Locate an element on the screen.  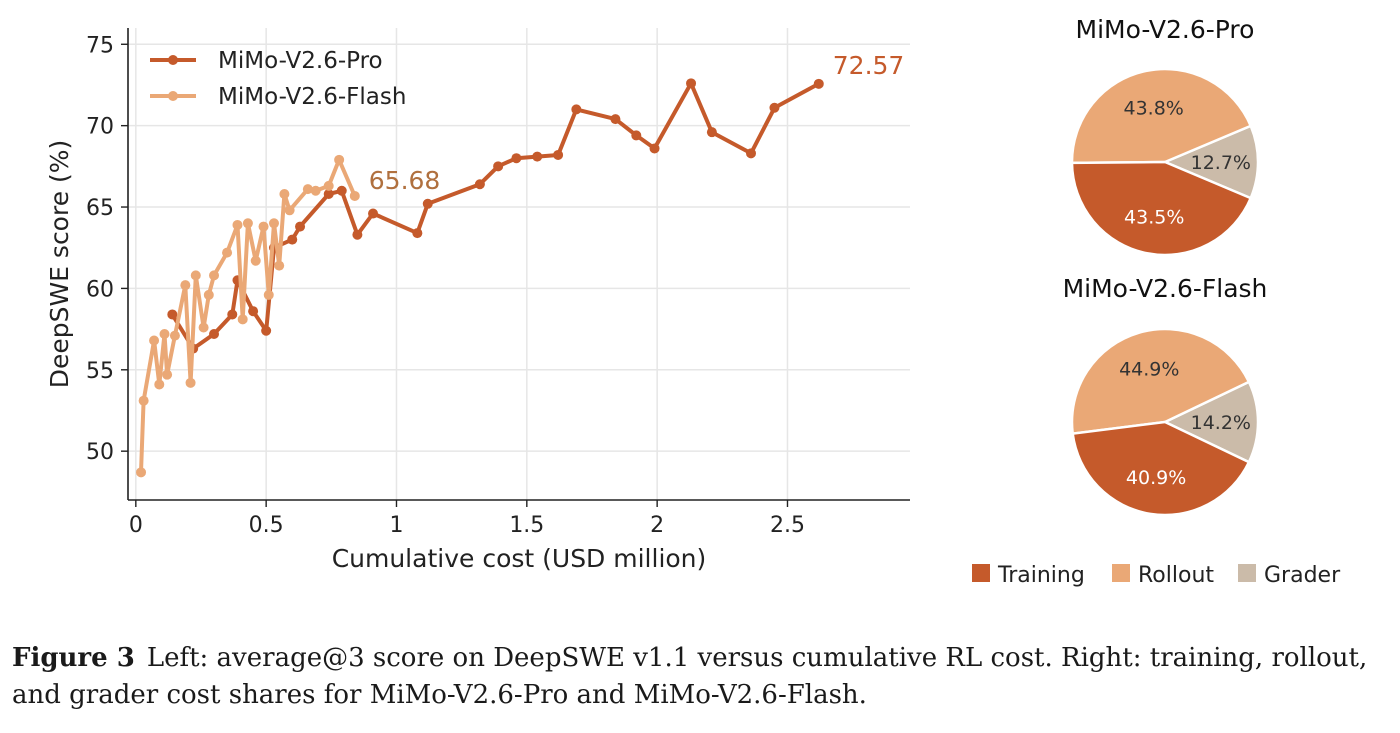
y-tick-label: 65 is located at coordinates (100, 208).